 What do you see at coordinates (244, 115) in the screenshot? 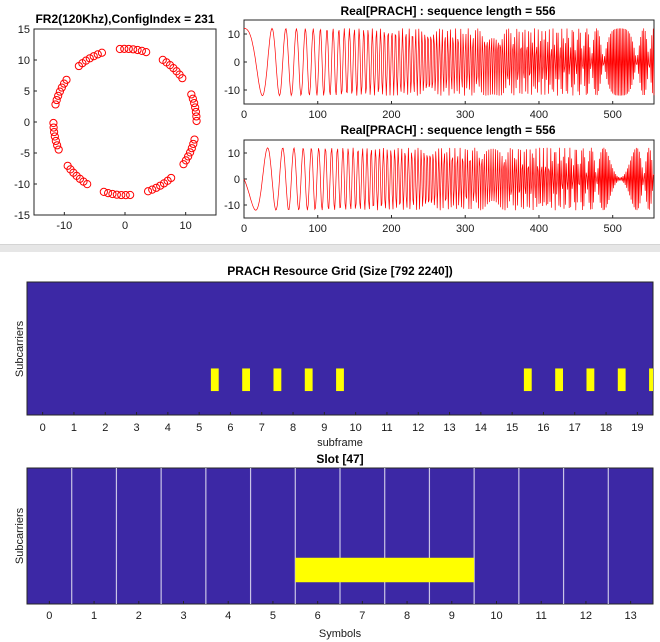
I see `line1-x-tick-label: 0` at bounding box center [244, 115].